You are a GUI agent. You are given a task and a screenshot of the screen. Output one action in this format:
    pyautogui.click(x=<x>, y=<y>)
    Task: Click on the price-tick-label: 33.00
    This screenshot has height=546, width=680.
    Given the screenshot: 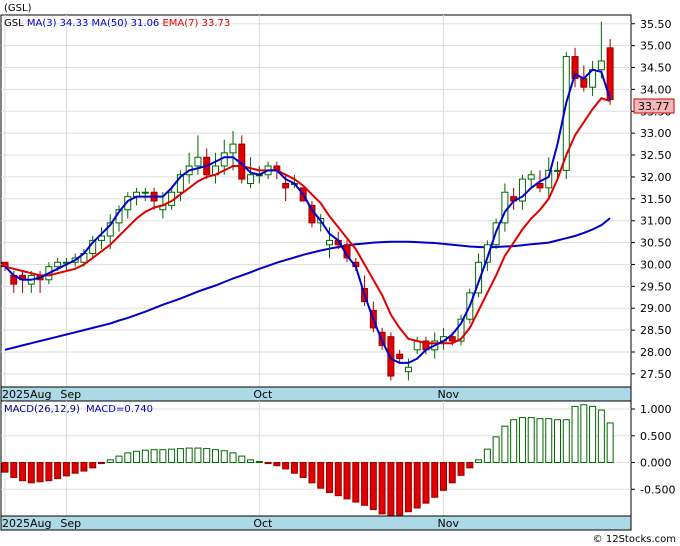 What is the action you would take?
    pyautogui.click(x=656, y=133)
    